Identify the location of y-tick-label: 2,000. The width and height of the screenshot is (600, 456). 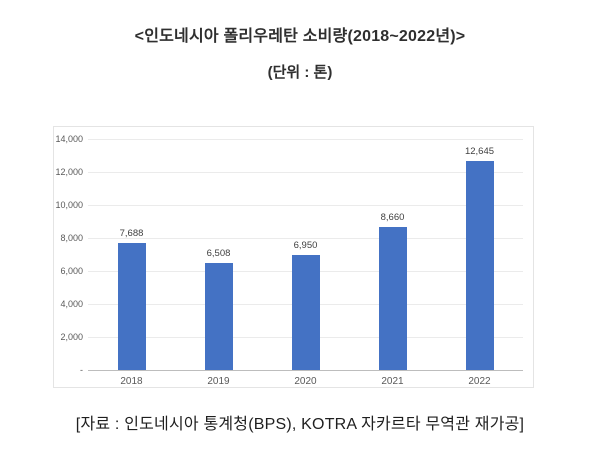
(71, 337).